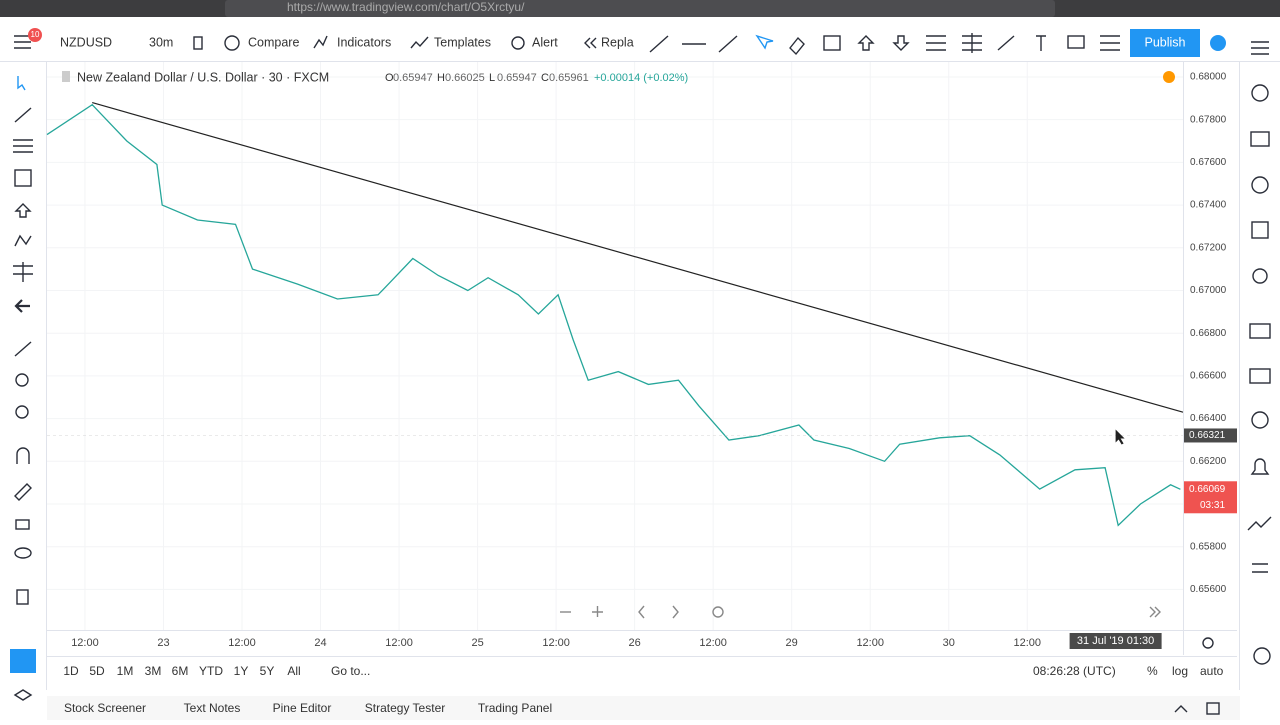 This screenshot has width=1280, height=725. What do you see at coordinates (1208, 119) in the screenshot?
I see `y-tick-label: 0.67800` at bounding box center [1208, 119].